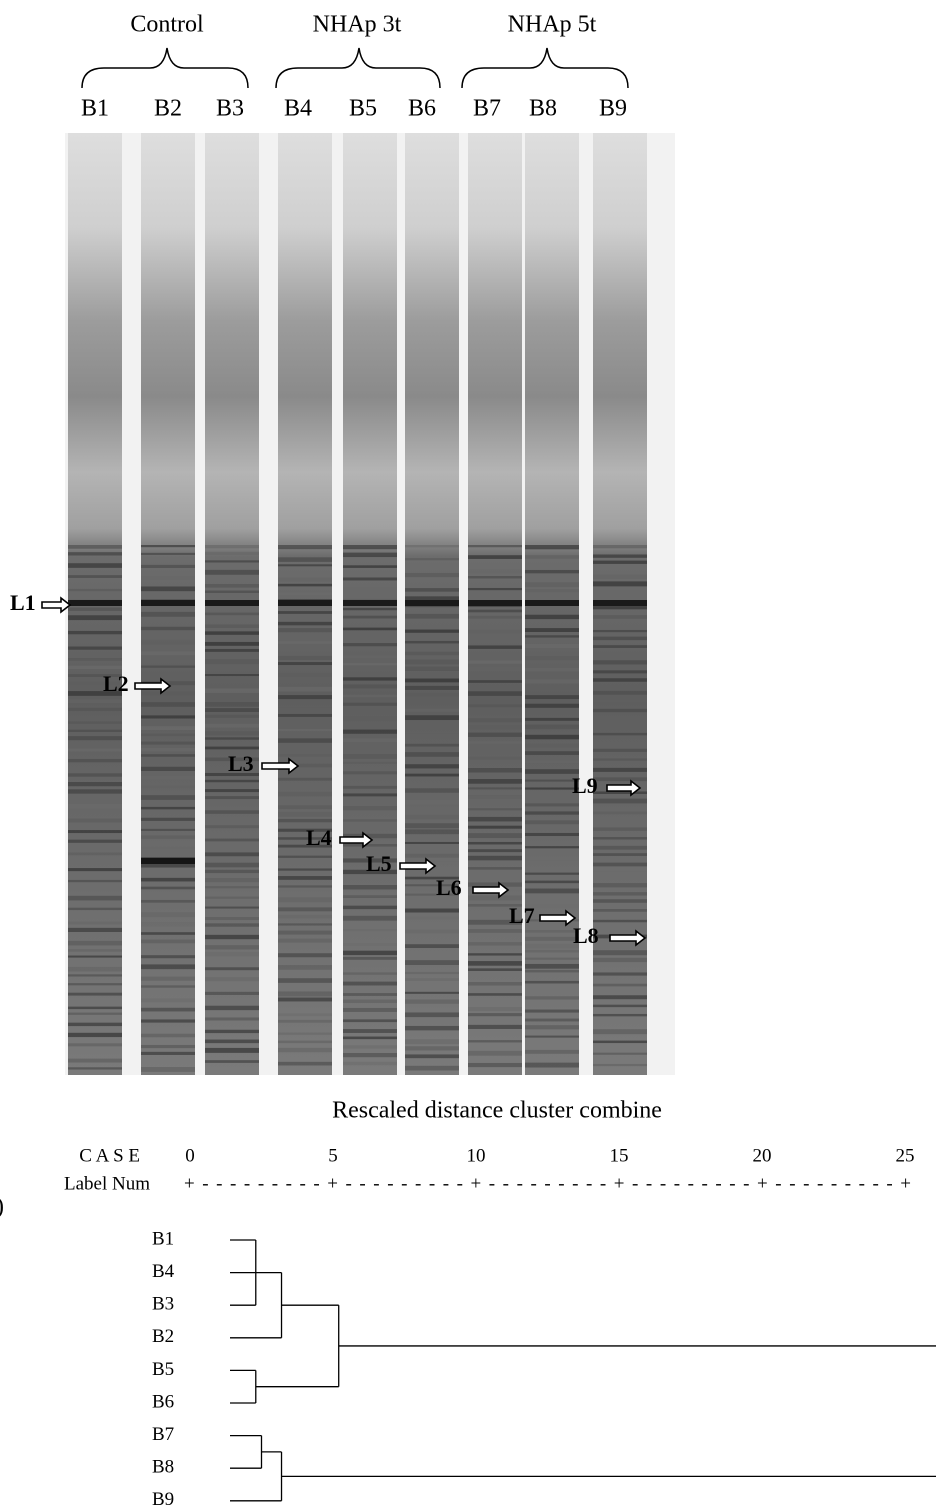 Image resolution: width=936 pixels, height=1511 pixels. I want to click on band-label: L4, so click(319, 837).